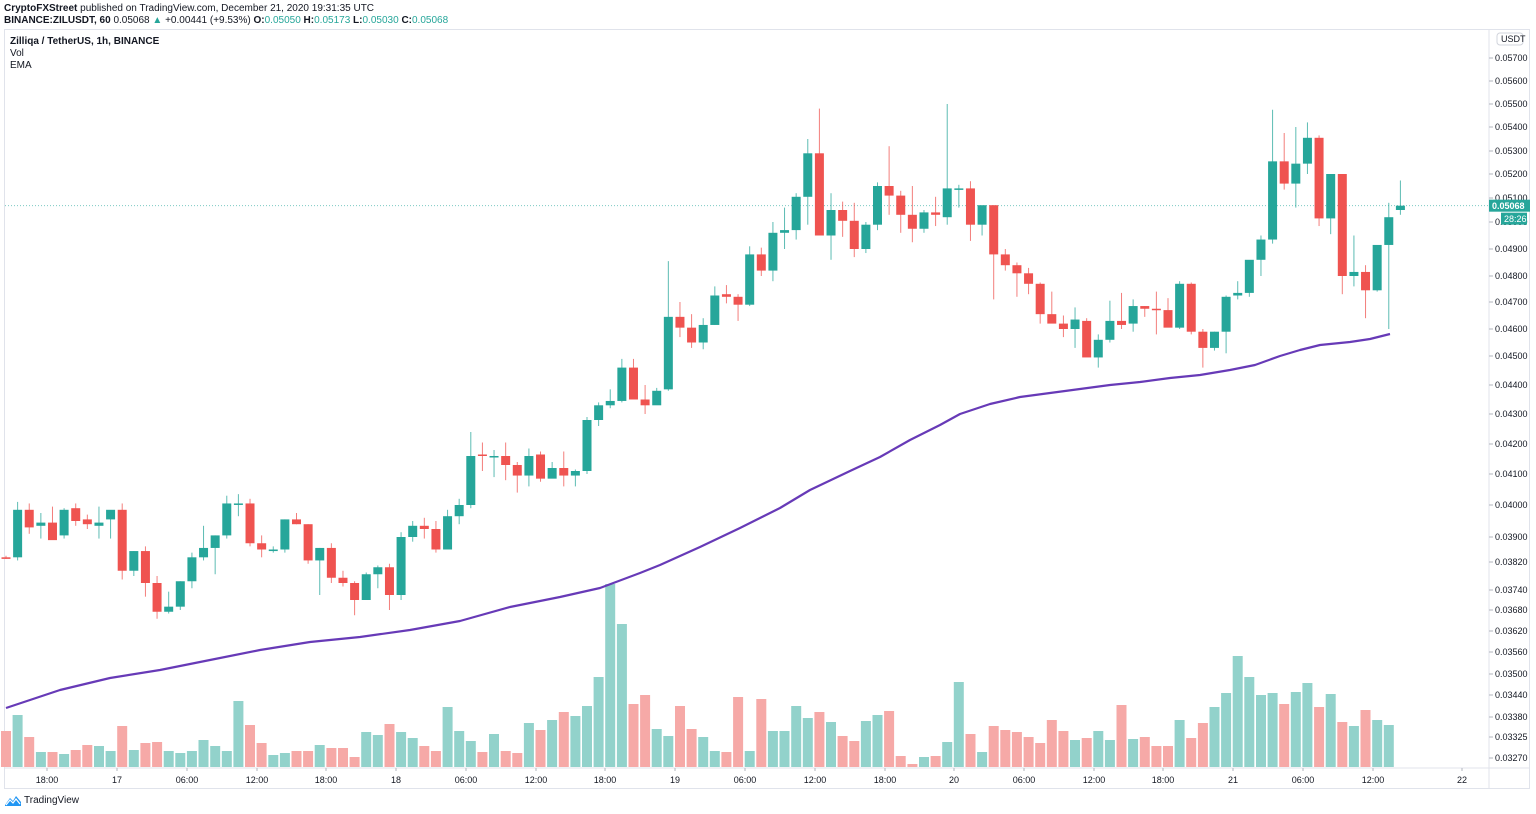  I want to click on price-tick-label: 0.04300, so click(1511, 414).